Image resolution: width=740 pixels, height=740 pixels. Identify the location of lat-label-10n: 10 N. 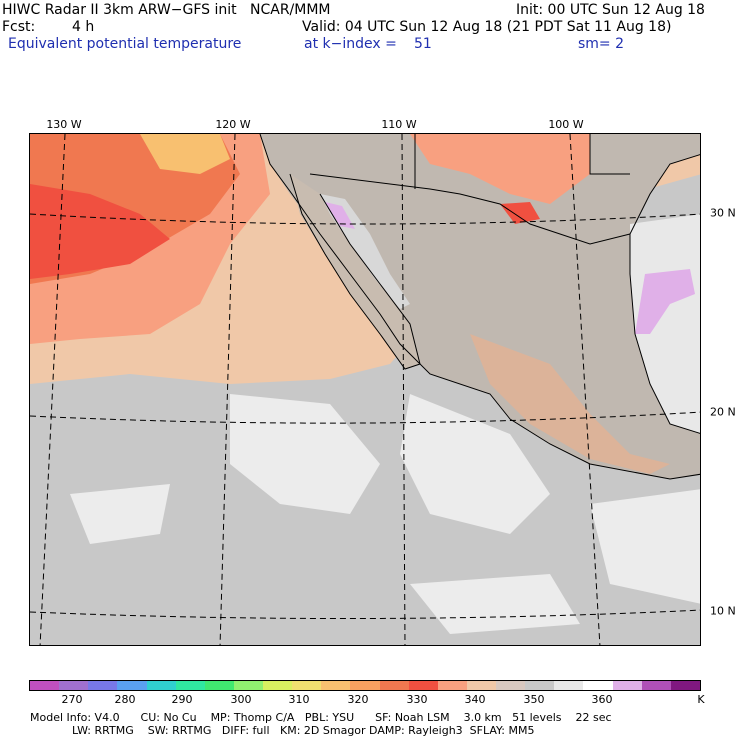
(723, 611).